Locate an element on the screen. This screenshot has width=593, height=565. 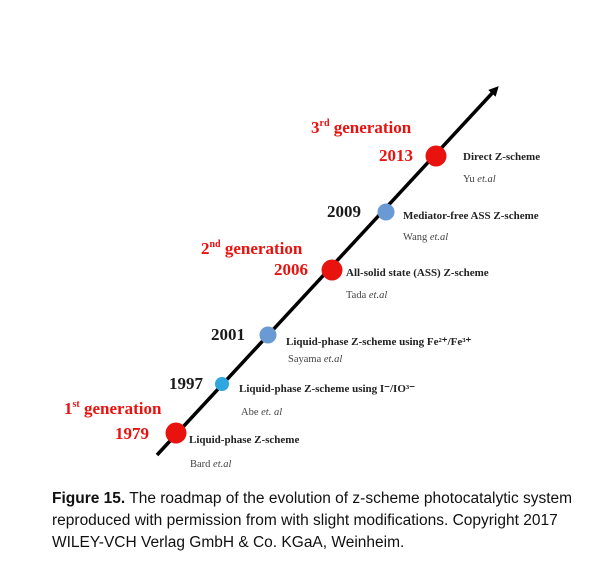
milestone-author-2009: Wang et.al is located at coordinates (425, 237).